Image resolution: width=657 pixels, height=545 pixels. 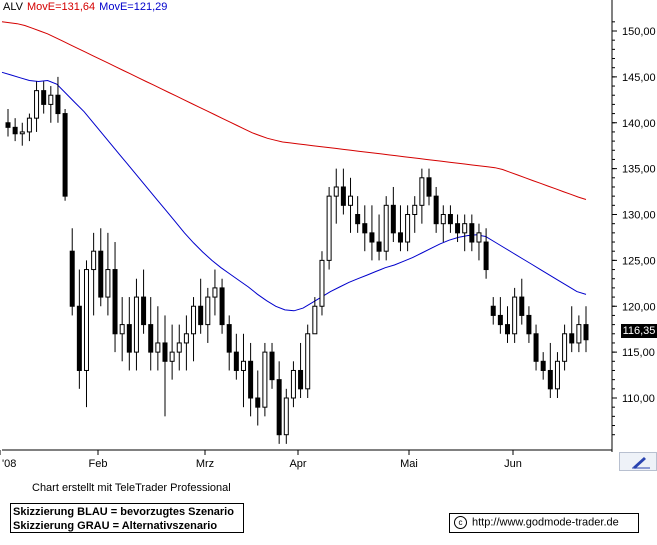 I want to click on x-tick-label: Apr, so click(x=297, y=464).